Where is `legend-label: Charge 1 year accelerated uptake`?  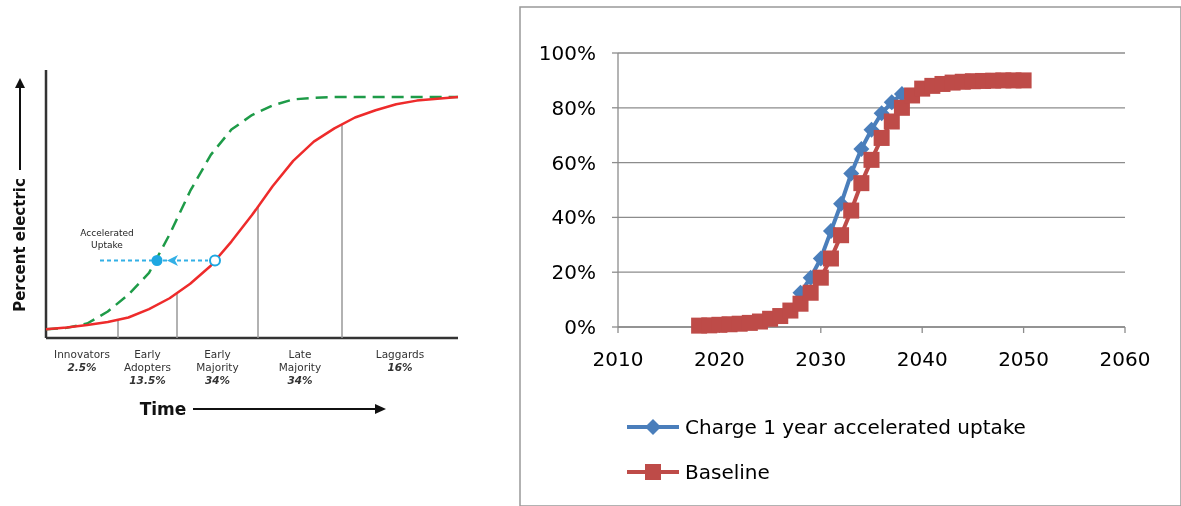 legend-label: Charge 1 year accelerated uptake is located at coordinates (855, 427).